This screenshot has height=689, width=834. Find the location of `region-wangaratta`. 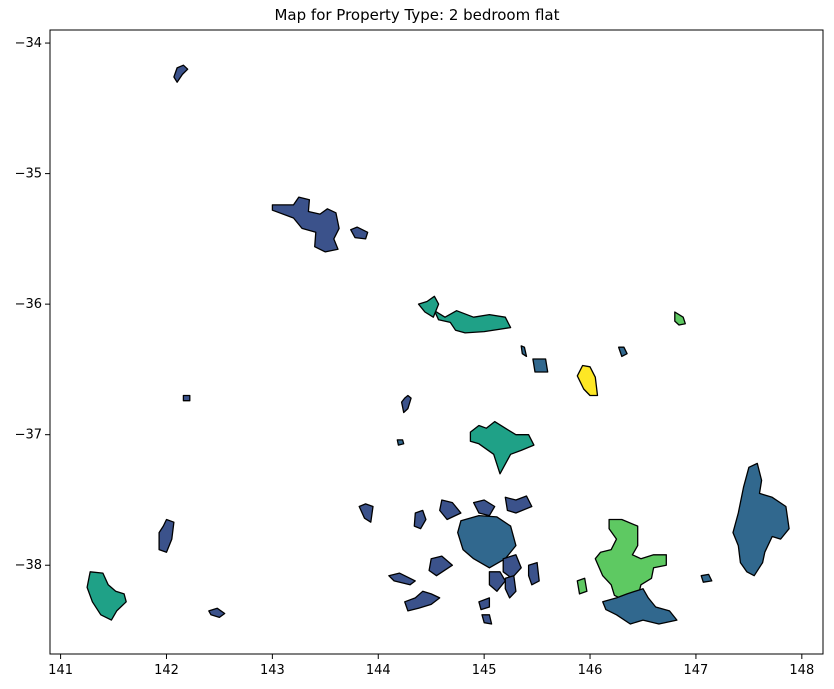

region-wangaratta is located at coordinates (622, 352).